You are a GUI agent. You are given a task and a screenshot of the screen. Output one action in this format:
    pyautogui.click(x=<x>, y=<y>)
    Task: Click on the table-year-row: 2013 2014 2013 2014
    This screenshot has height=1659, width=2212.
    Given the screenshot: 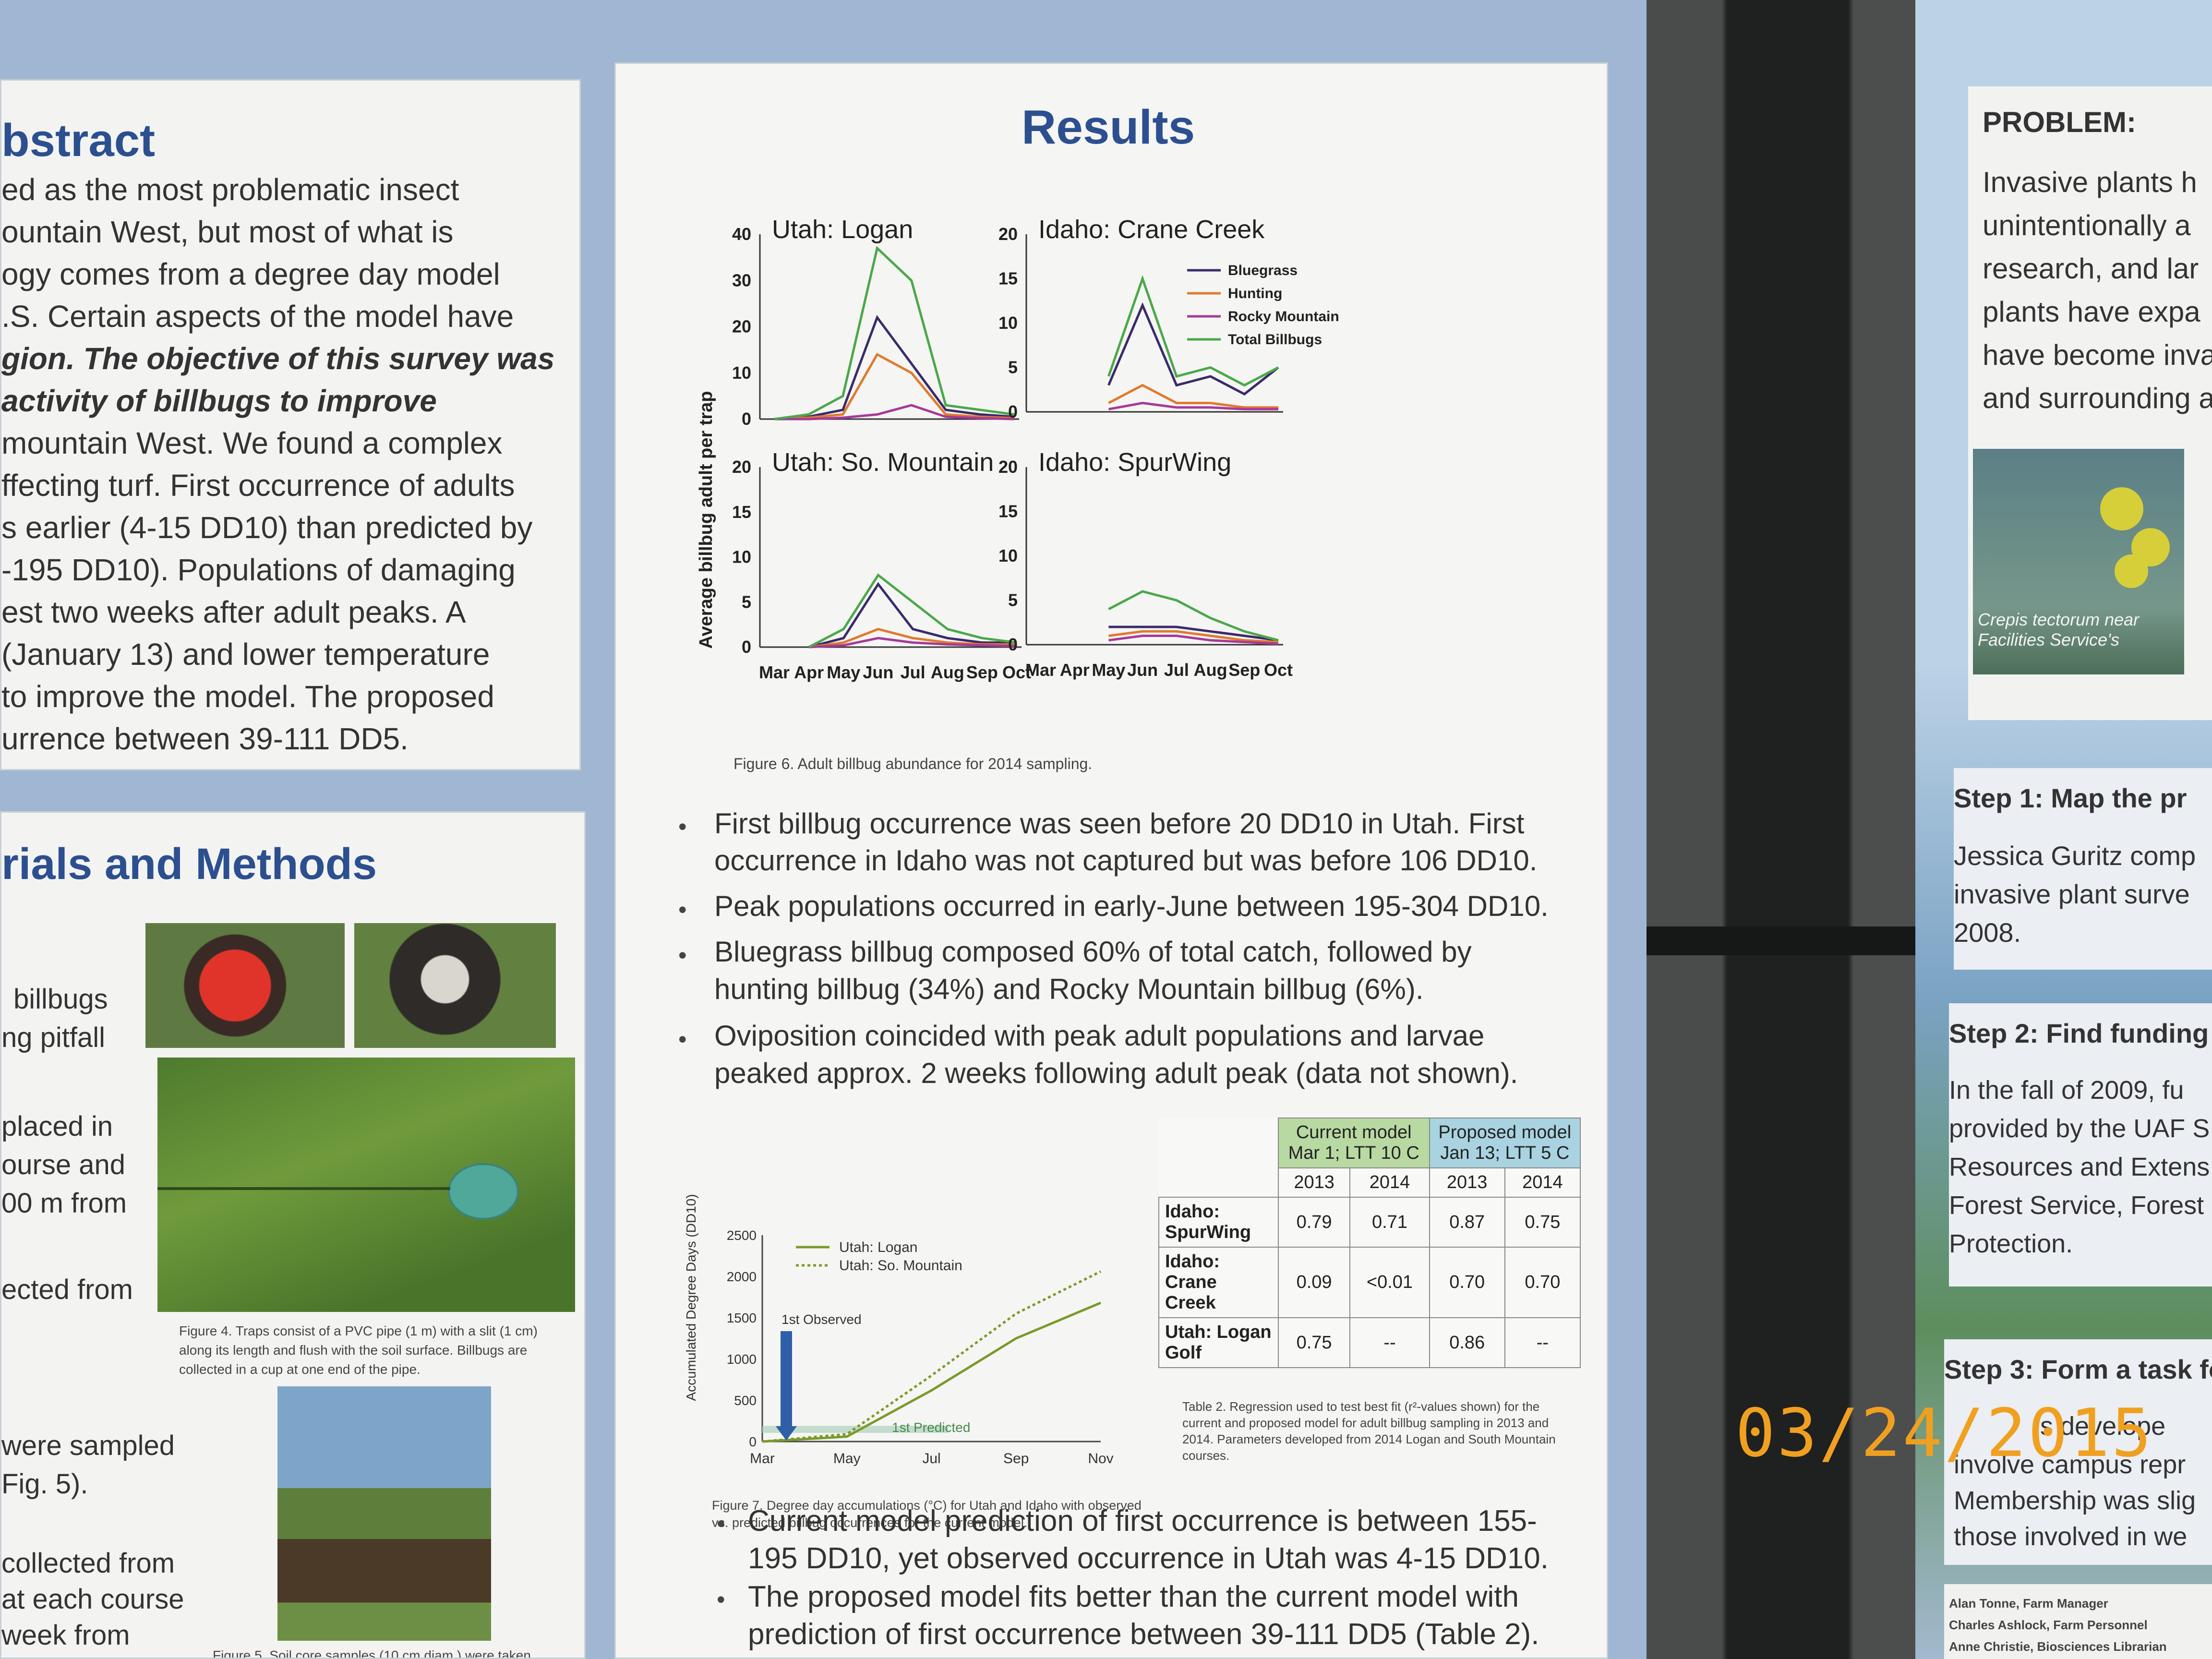 What is the action you would take?
    pyautogui.click(x=1370, y=1182)
    